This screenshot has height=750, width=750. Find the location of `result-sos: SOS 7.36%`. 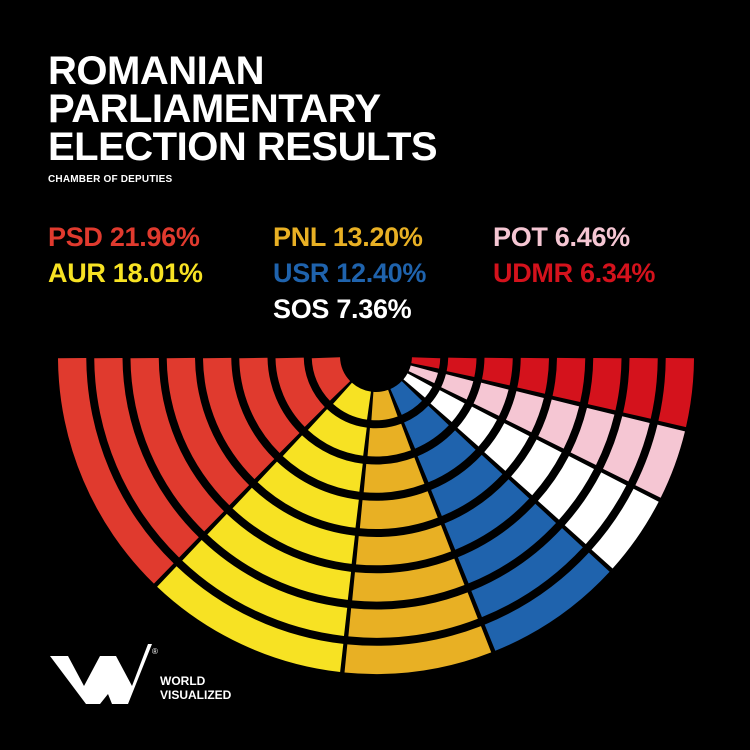

result-sos: SOS 7.36% is located at coordinates (342, 309).